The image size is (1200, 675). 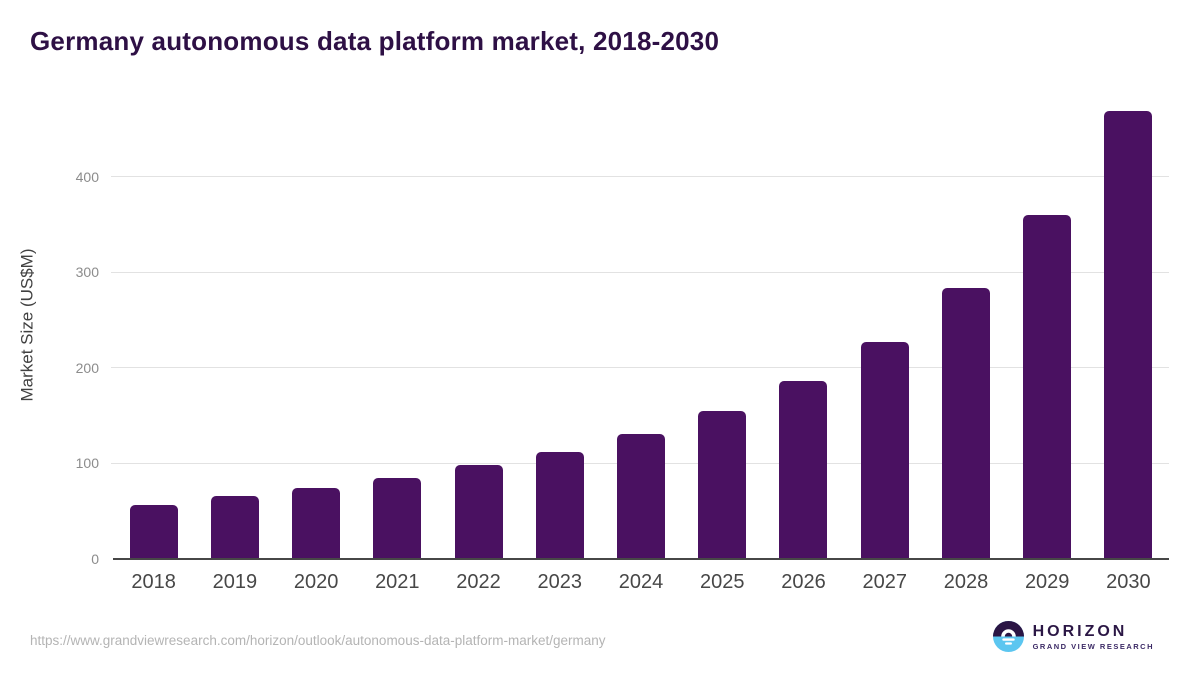 What do you see at coordinates (87, 463) in the screenshot?
I see `y-tick-label-100: 100` at bounding box center [87, 463].